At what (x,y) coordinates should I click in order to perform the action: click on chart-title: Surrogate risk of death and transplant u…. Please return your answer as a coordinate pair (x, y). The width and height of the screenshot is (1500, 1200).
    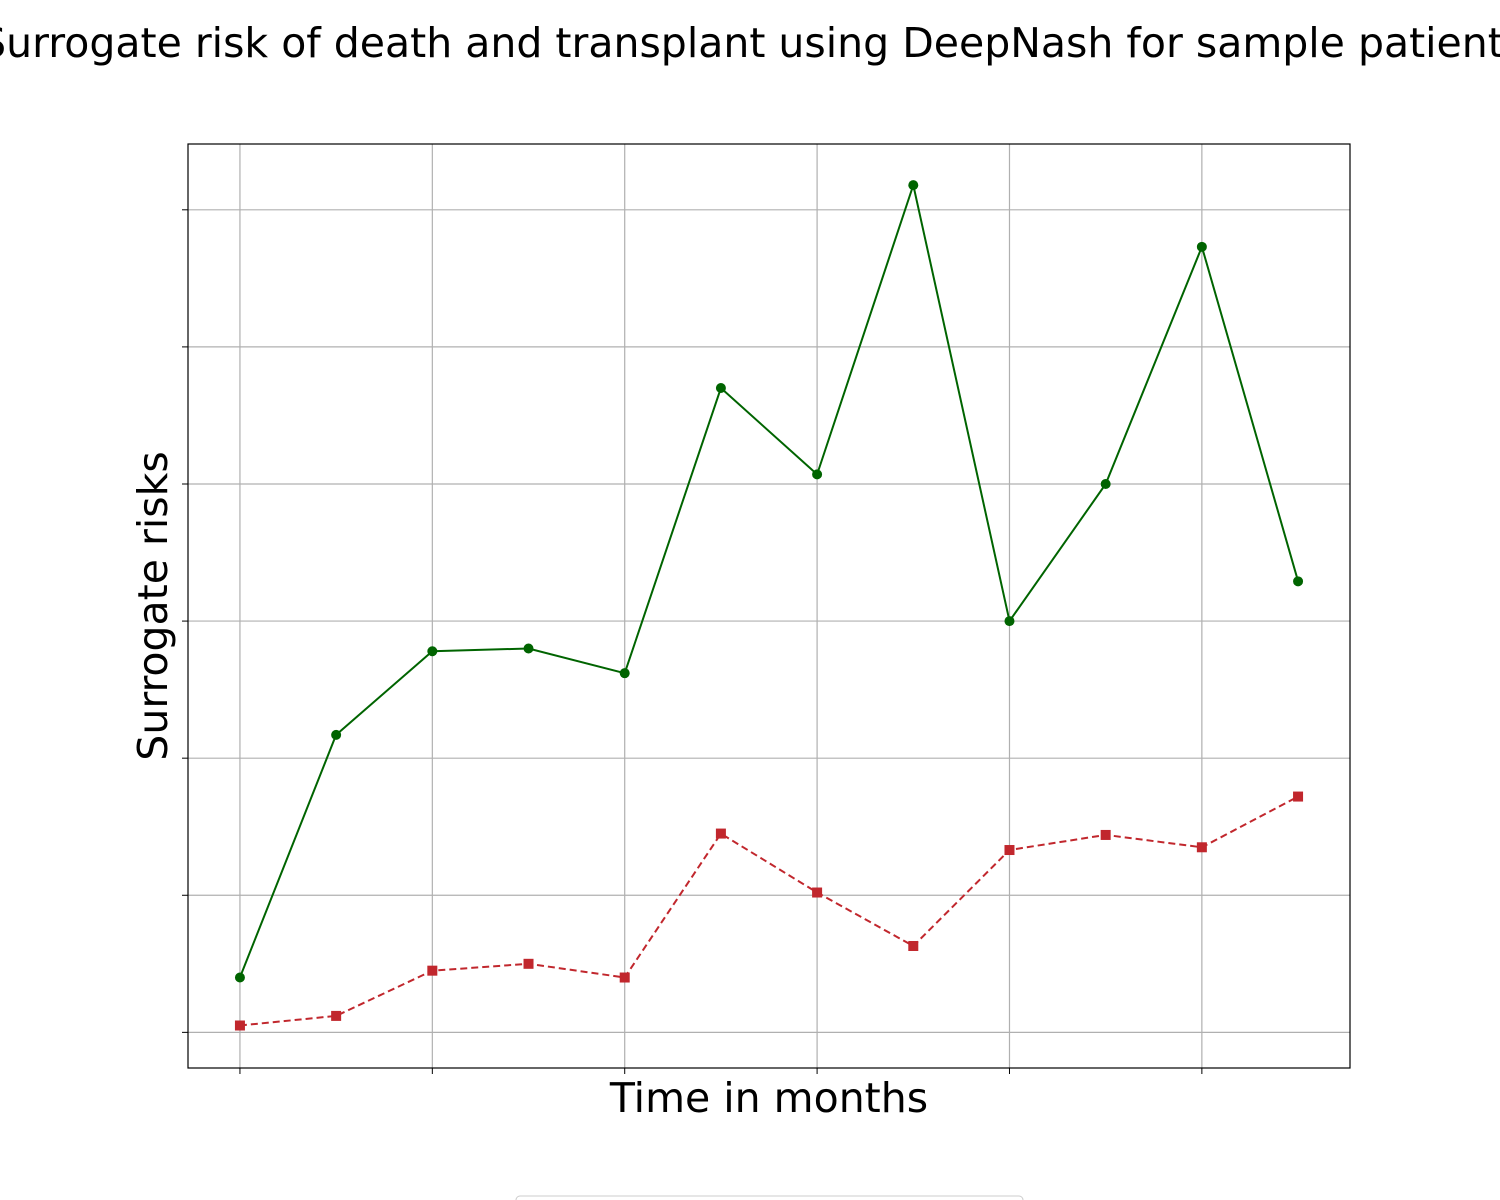
    Looking at the image, I should click on (750, 43).